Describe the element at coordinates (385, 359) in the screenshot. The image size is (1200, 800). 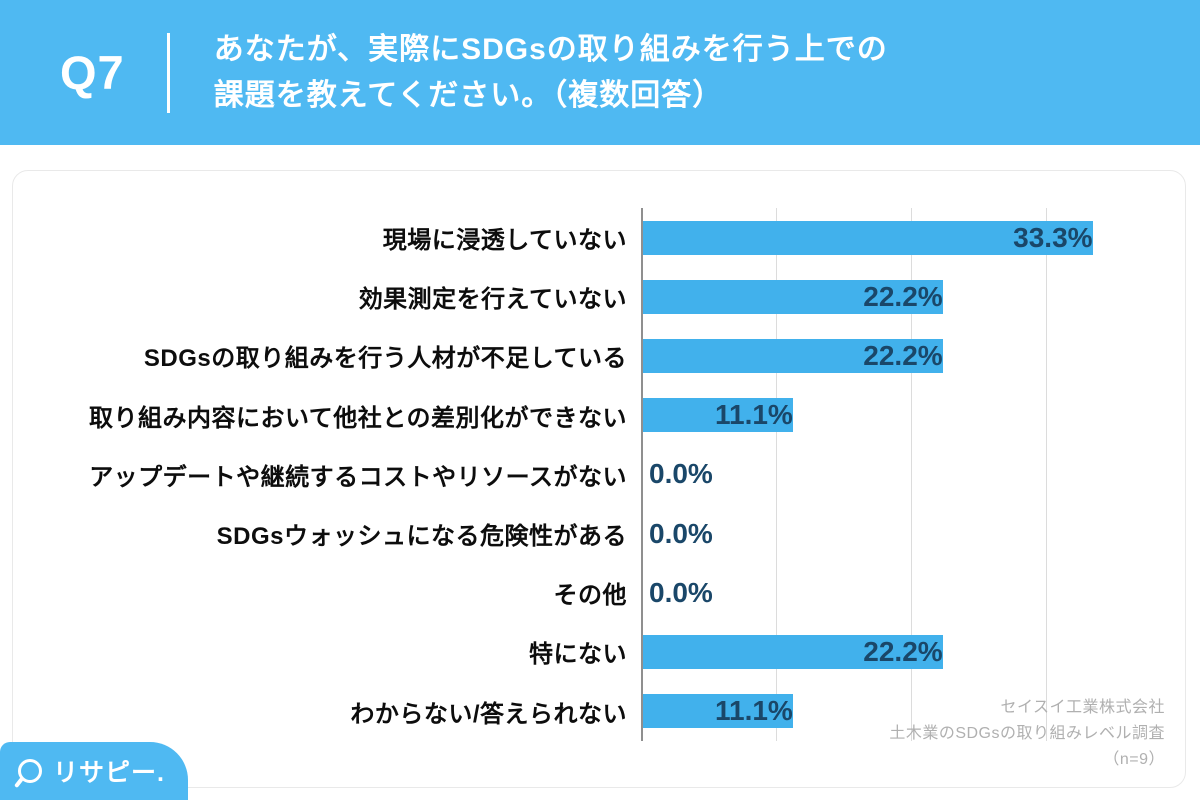
I see `category-label: SDGsの取り組みを行う人材が不足している` at that location.